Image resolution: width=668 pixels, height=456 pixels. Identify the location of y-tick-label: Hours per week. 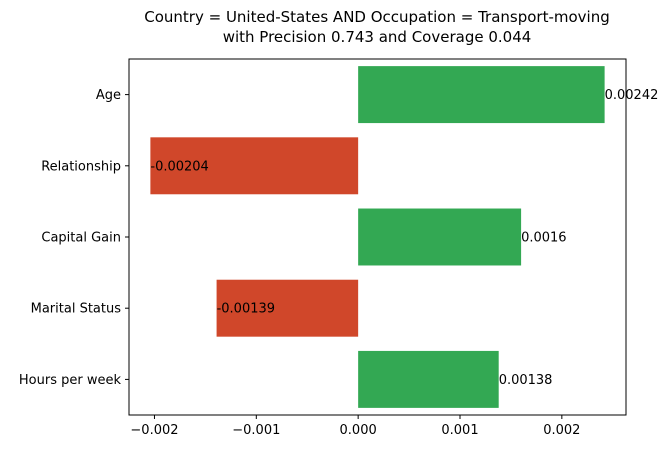
(70, 380).